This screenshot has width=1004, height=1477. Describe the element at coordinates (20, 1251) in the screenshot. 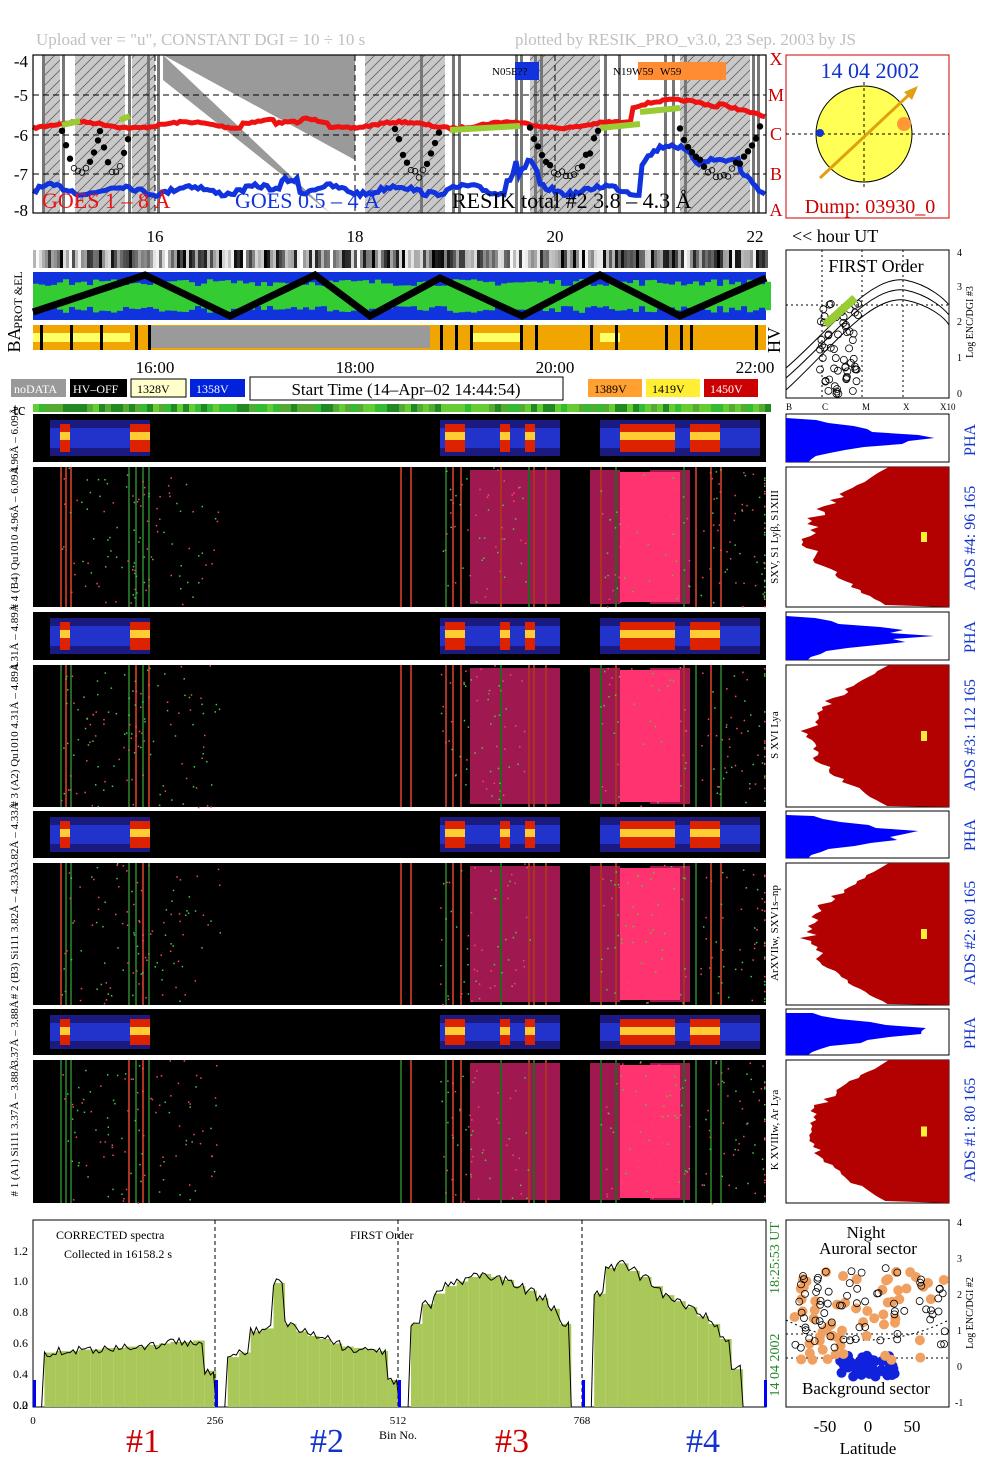

I see `svg-text: 1.2` at that location.